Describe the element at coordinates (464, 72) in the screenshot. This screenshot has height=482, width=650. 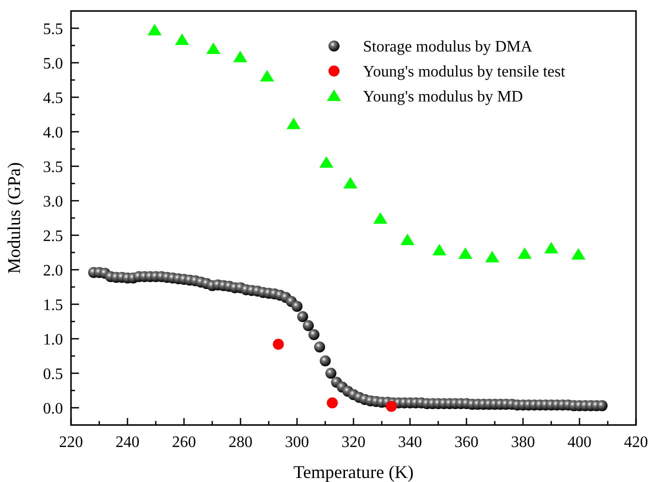
I see `legend-label: Young's modulus by tensile test` at that location.